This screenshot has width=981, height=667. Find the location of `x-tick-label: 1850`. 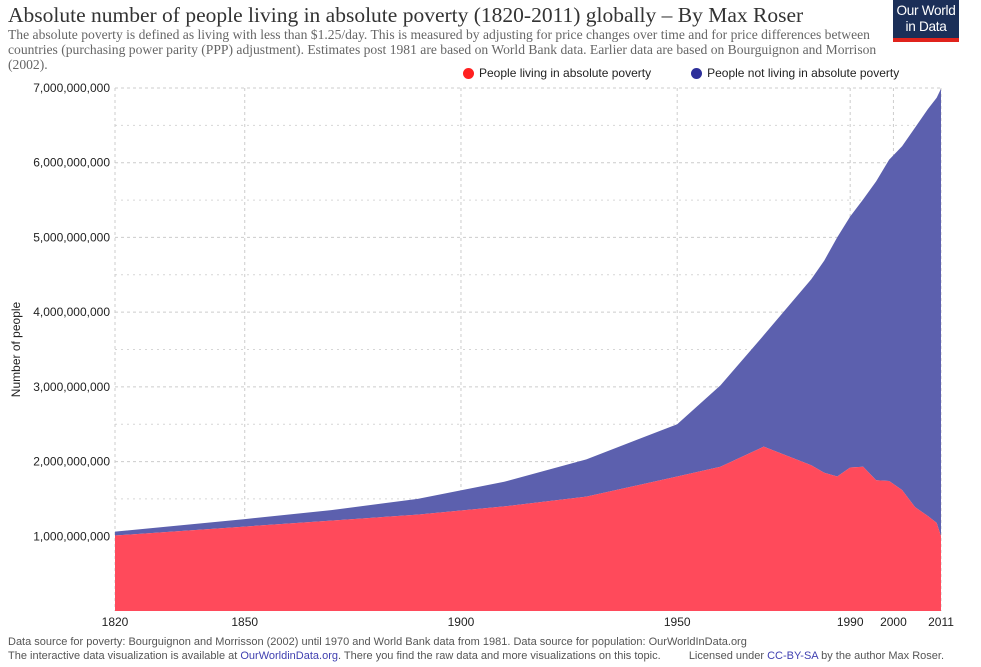

x-tick-label: 1850 is located at coordinates (244, 622).